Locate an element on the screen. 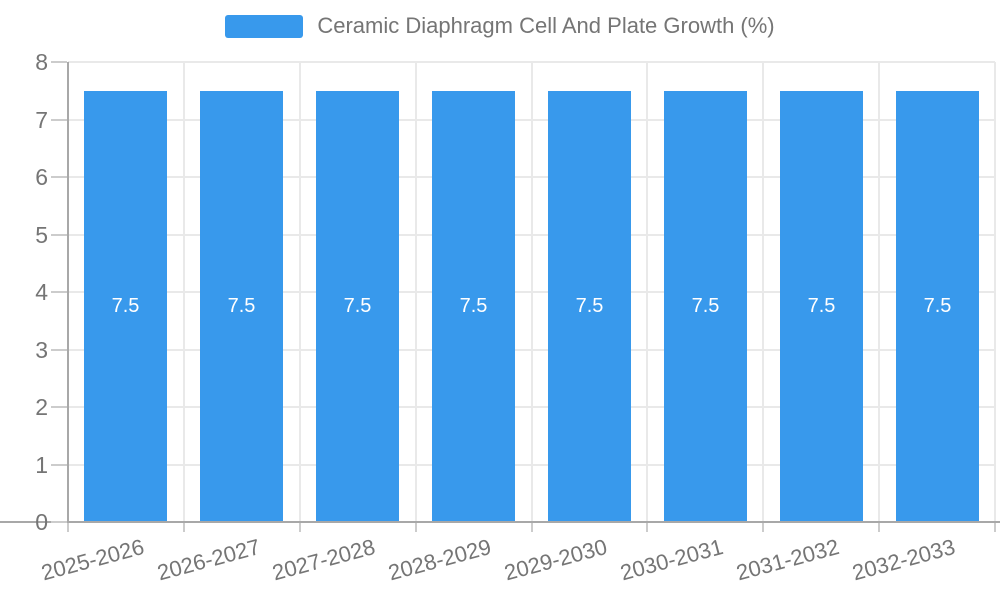  y-axis-label: 1 is located at coordinates (41, 464).